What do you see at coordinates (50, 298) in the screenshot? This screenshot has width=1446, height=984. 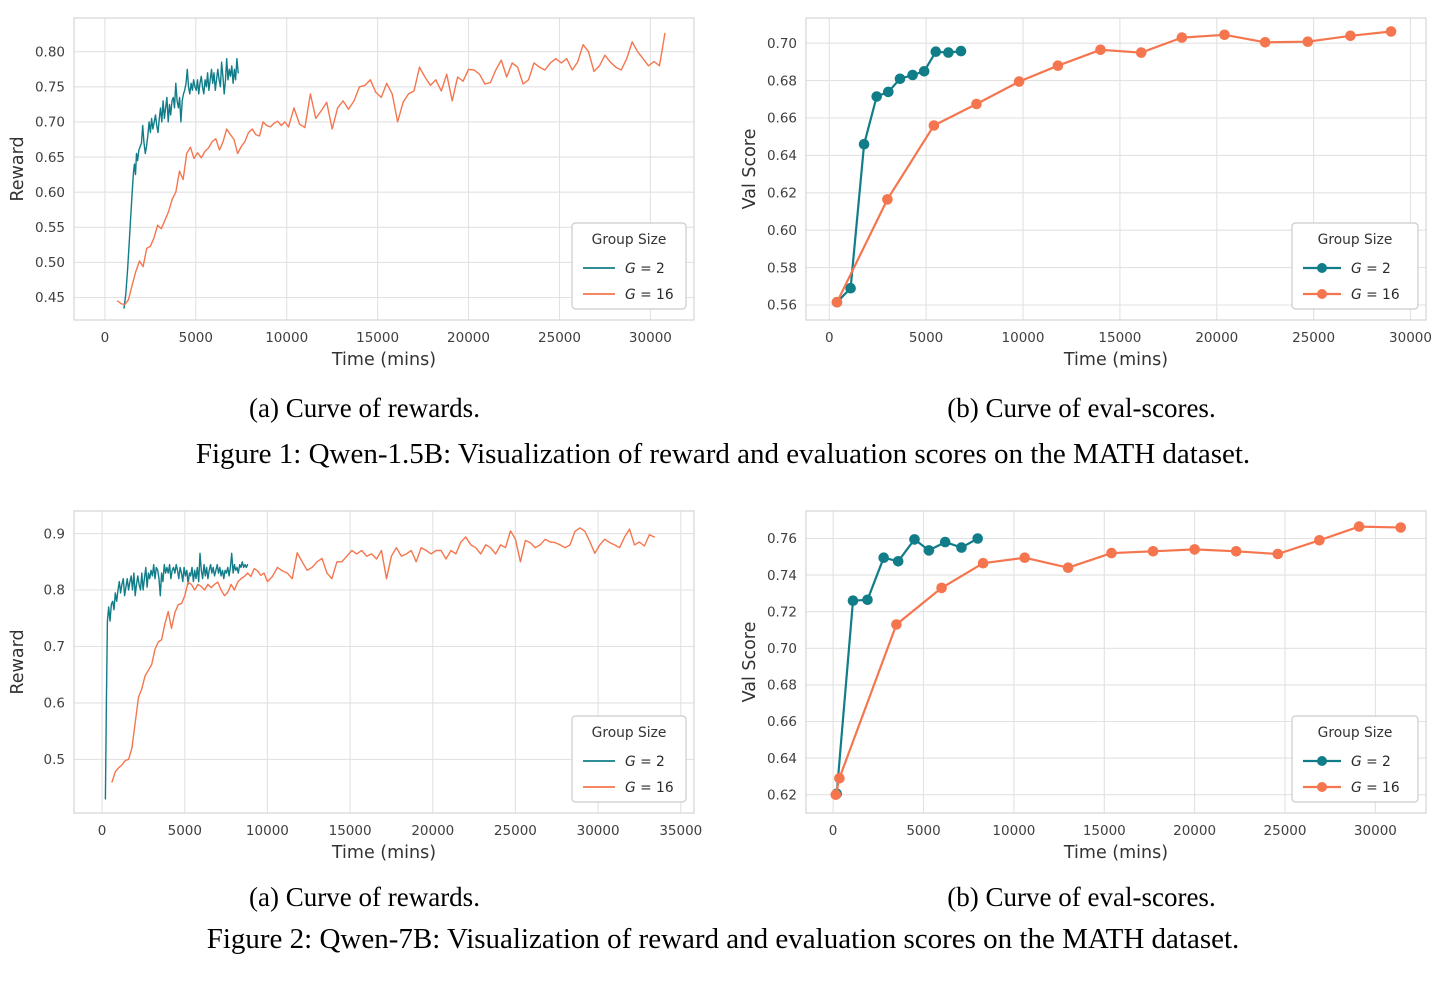 I see `y-tick-label: 0.45` at bounding box center [50, 298].